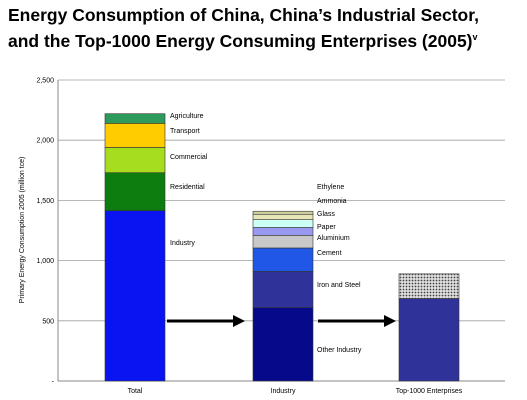 The height and width of the screenshot is (400, 527). What do you see at coordinates (330, 187) in the screenshot?
I see `segment-label: Ethylene` at bounding box center [330, 187].